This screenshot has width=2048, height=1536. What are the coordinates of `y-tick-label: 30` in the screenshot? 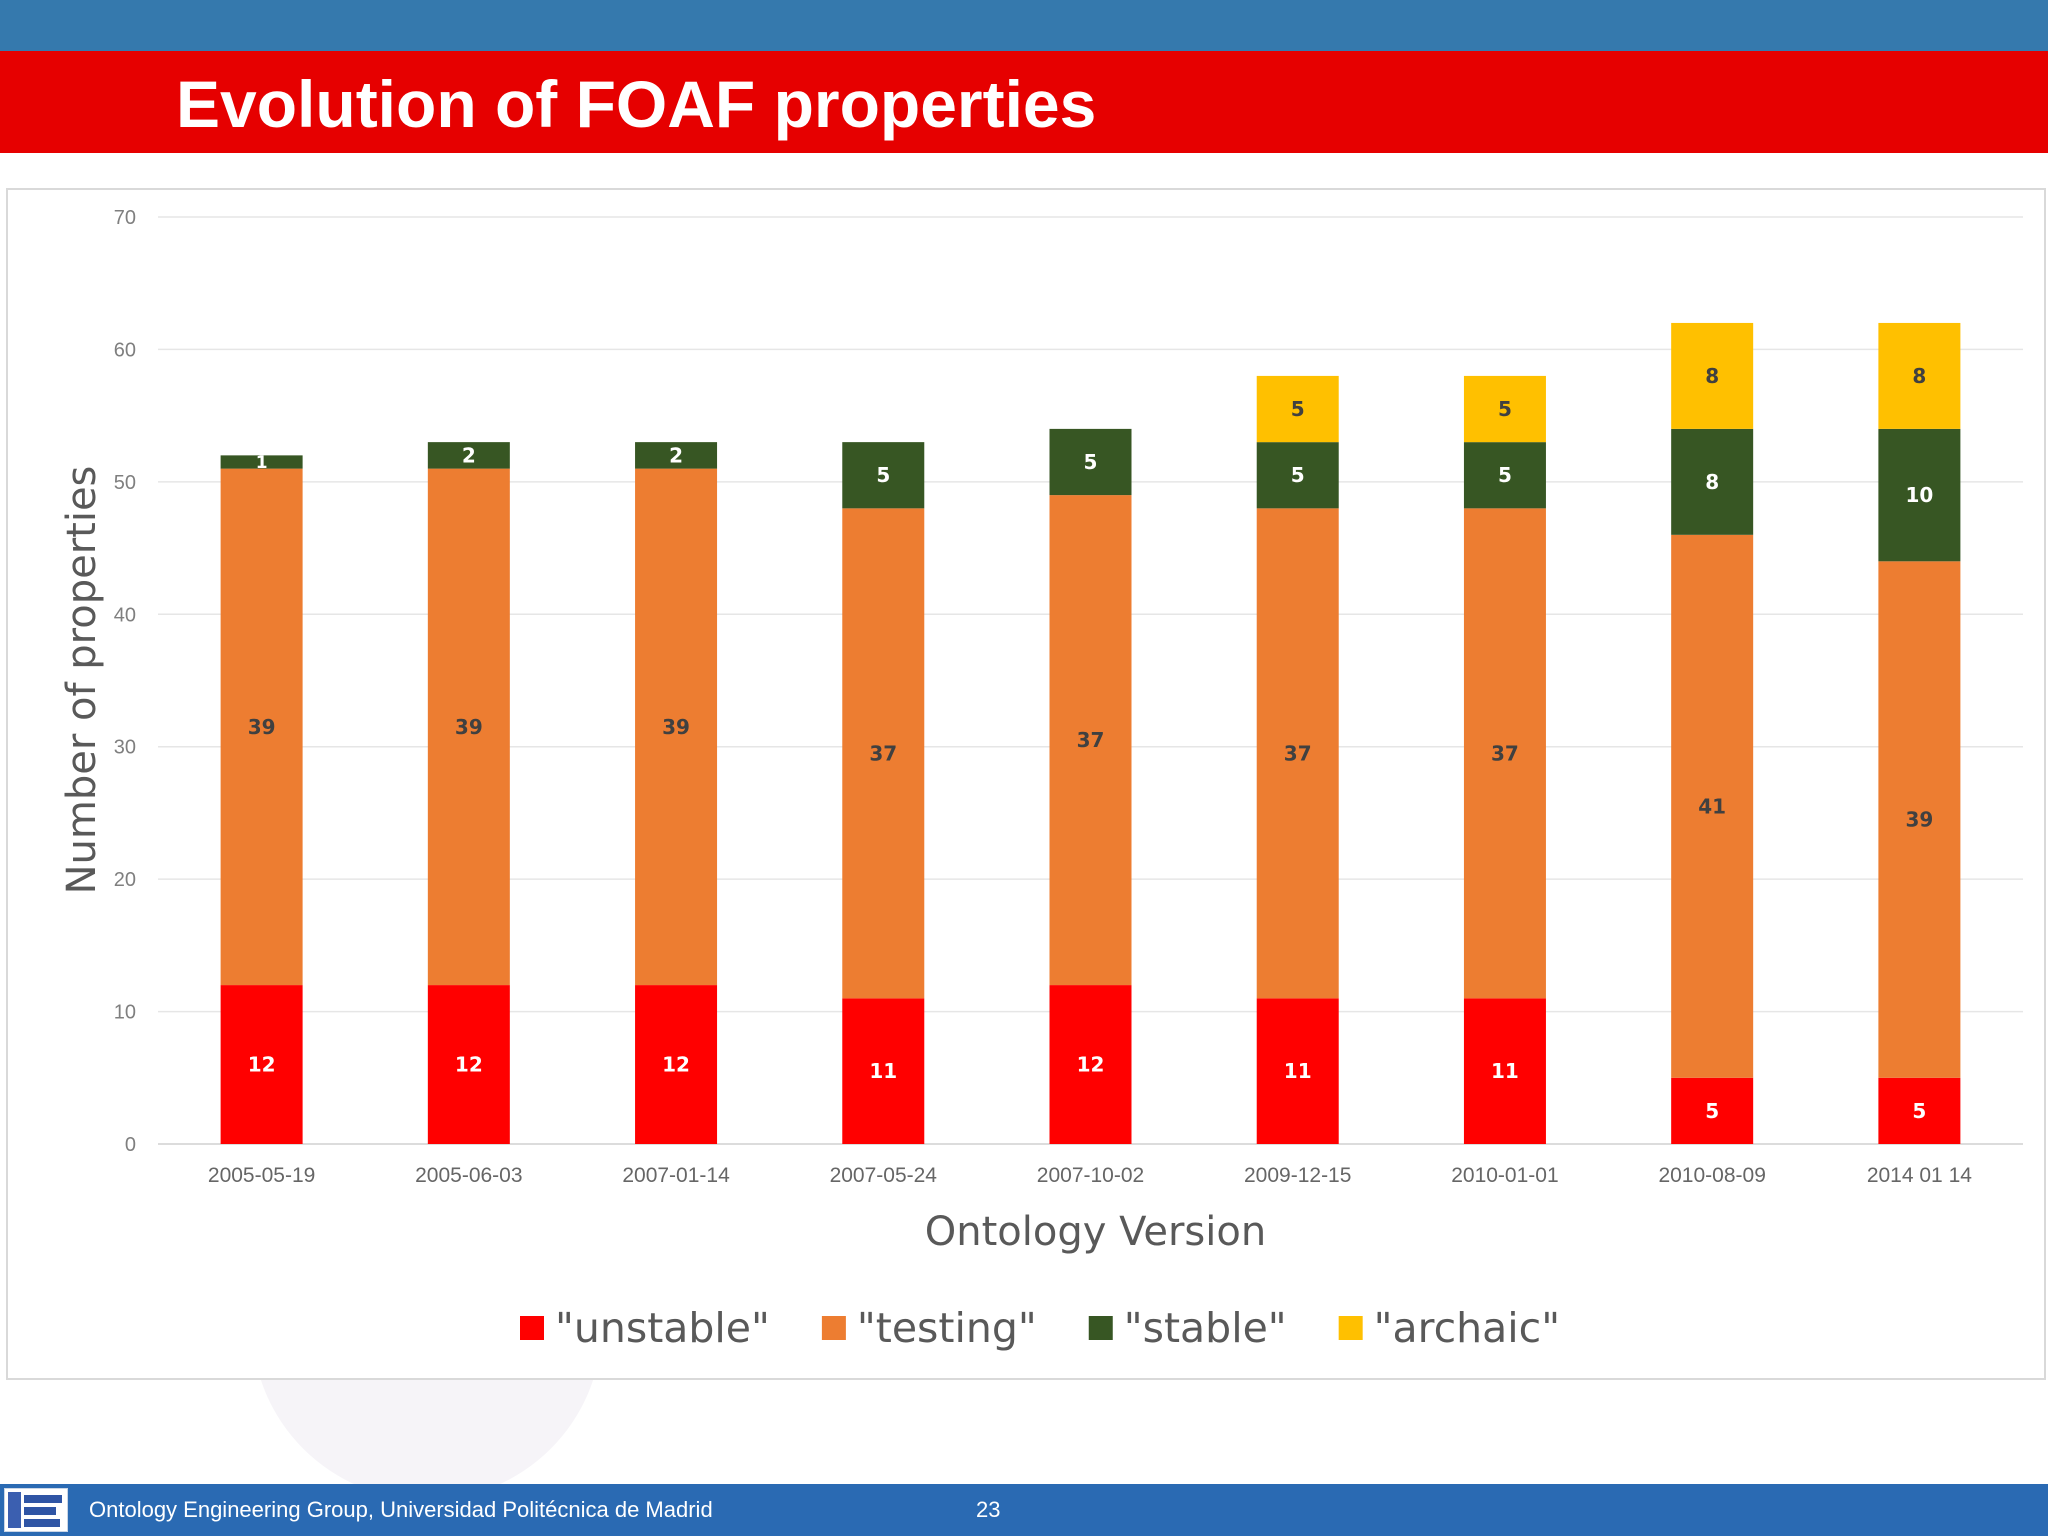 It's located at (125, 748).